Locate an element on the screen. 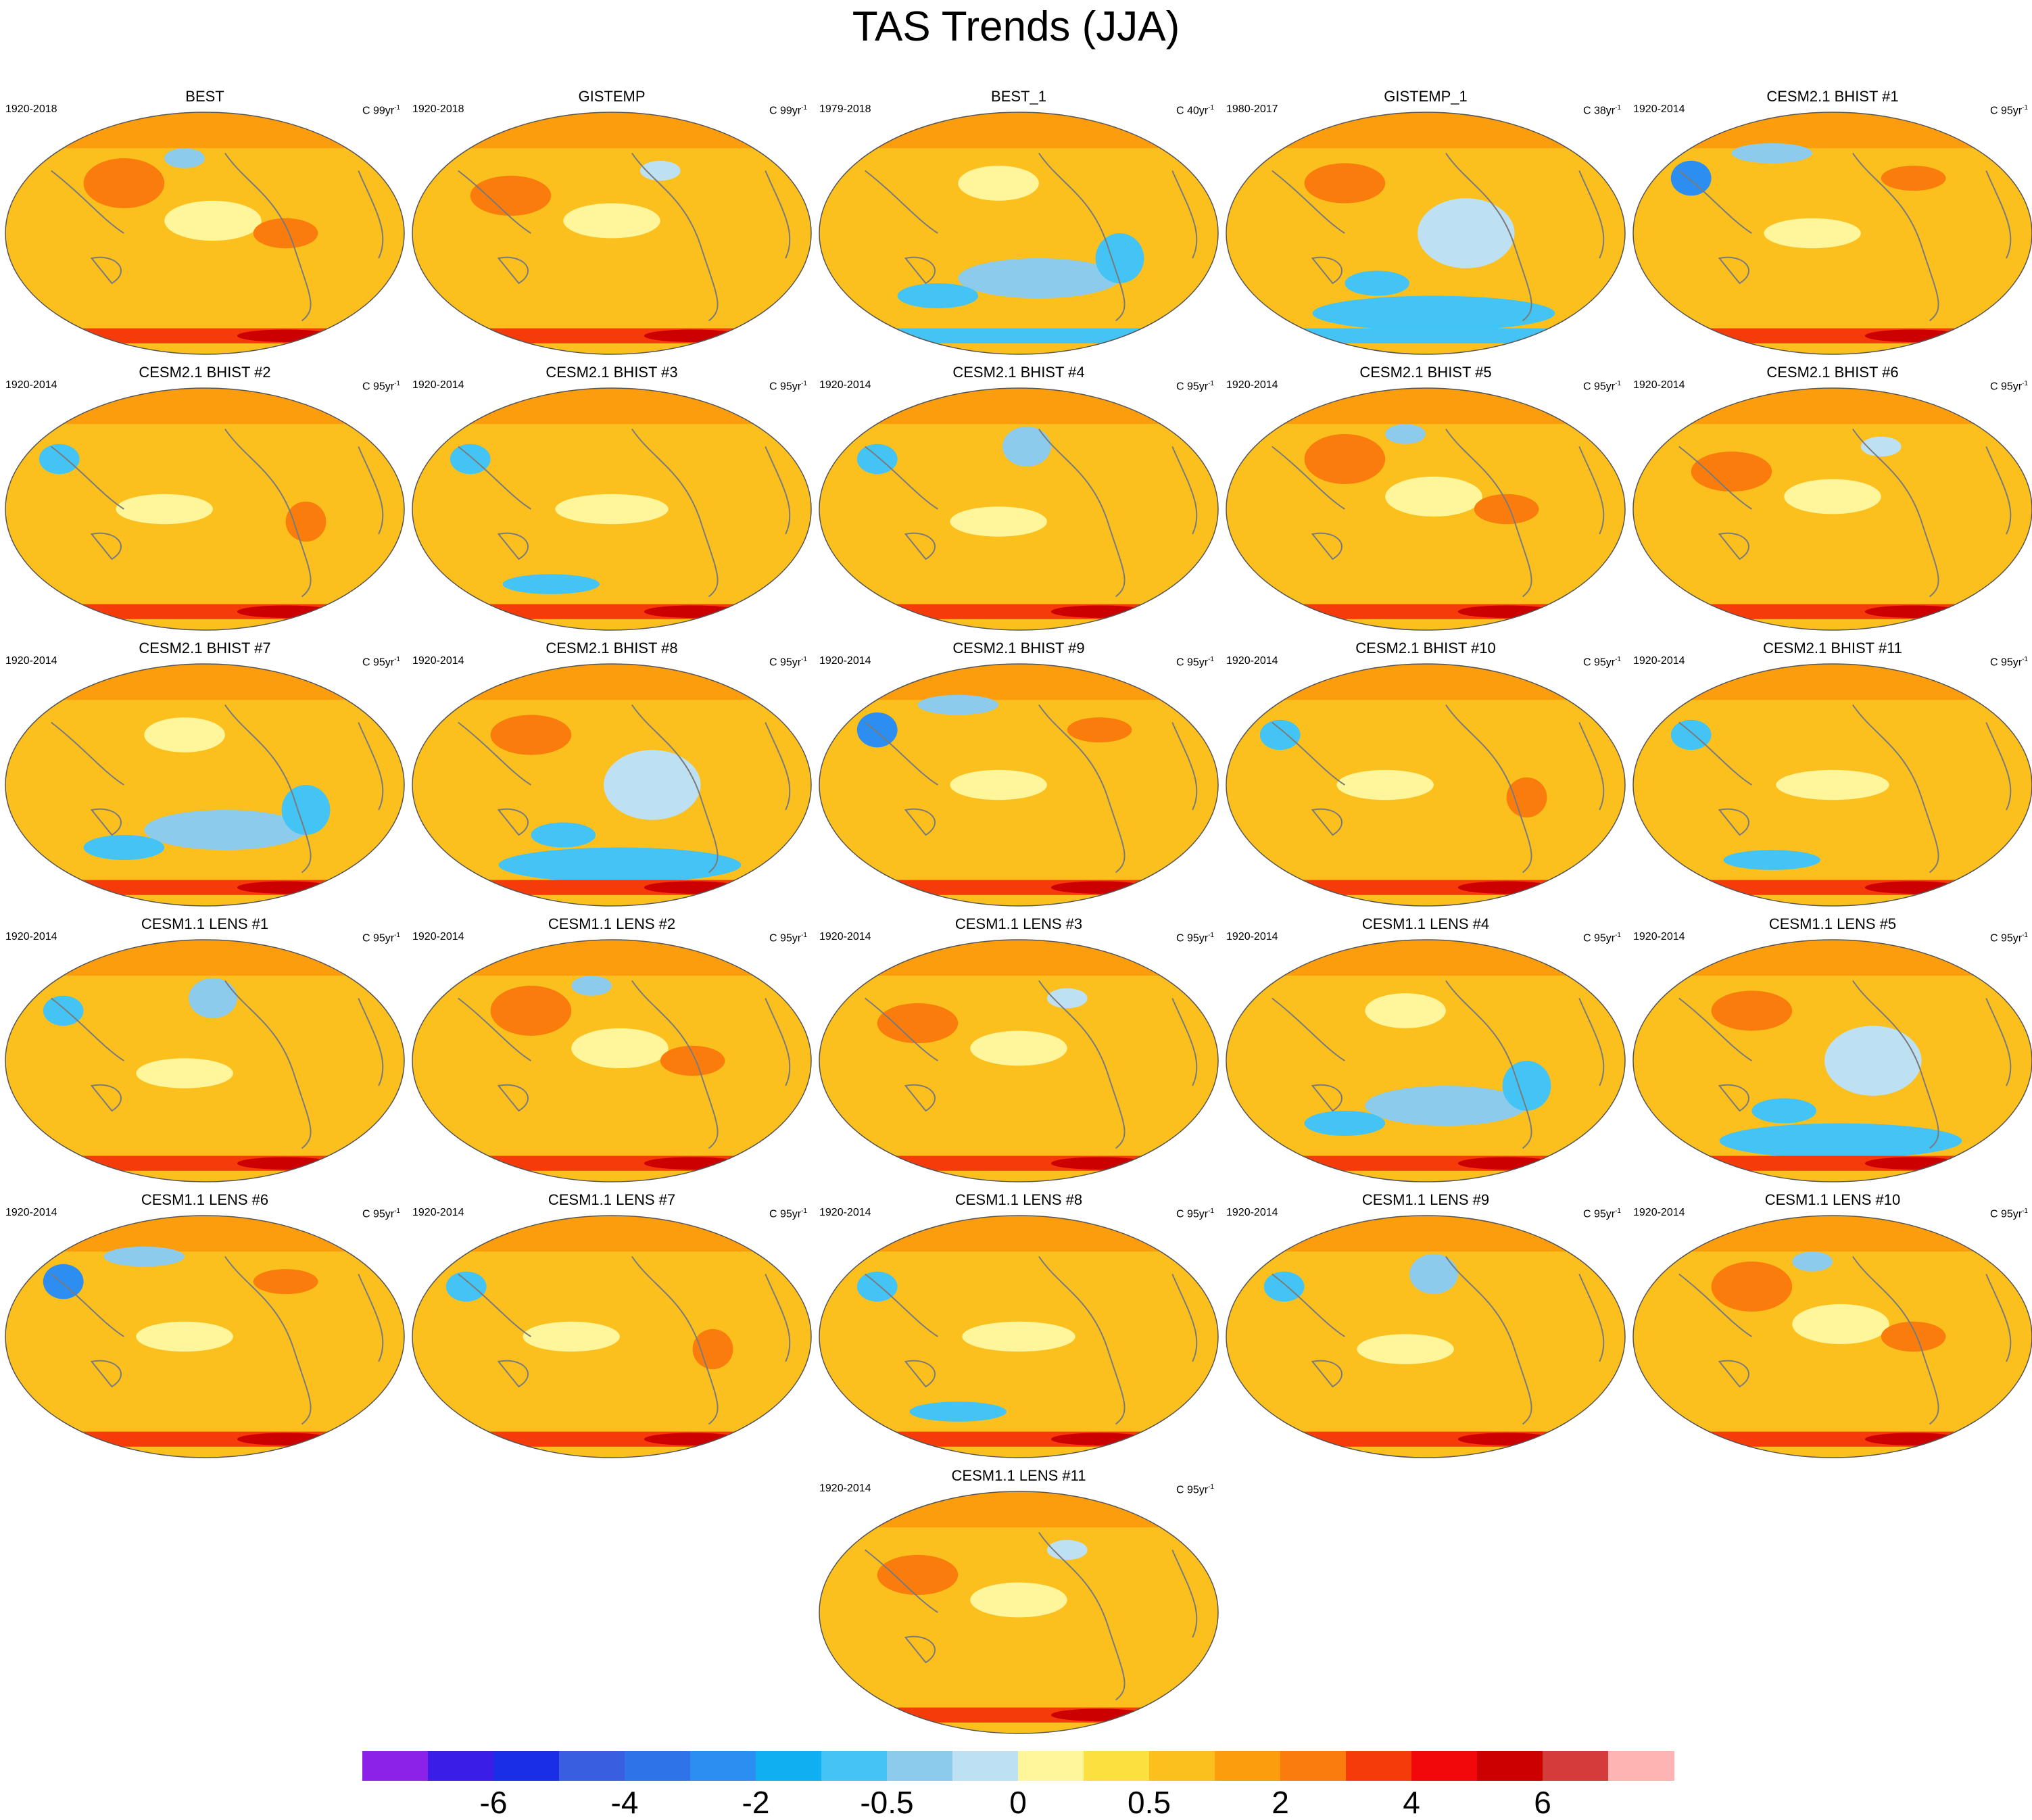 Image resolution: width=2032 pixels, height=1820 pixels. panel-title: CESM2.1 BHIST #2 is located at coordinates (205, 373).